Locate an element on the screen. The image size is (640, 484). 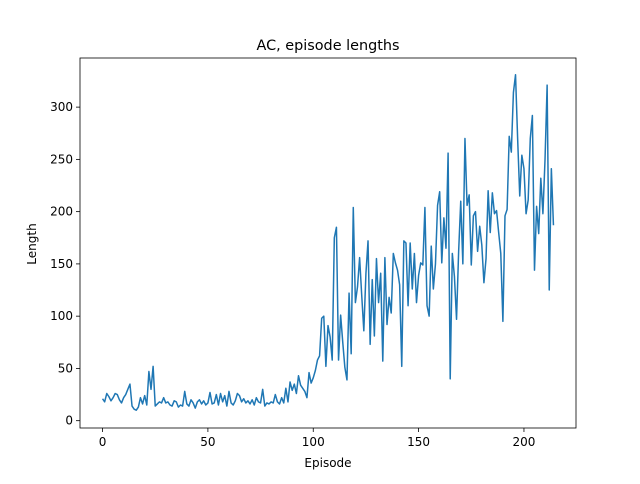
x-tick-label: 0 is located at coordinates (103, 442).